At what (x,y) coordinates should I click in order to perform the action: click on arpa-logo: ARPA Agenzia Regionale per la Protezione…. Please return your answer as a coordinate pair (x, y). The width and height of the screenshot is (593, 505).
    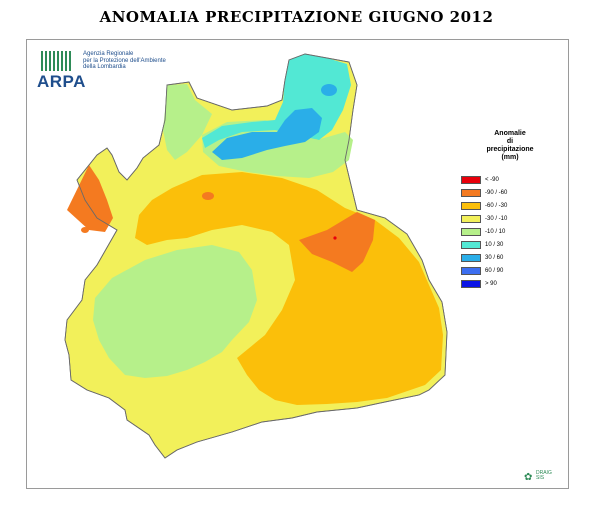
    Looking at the image, I should click on (105, 69).